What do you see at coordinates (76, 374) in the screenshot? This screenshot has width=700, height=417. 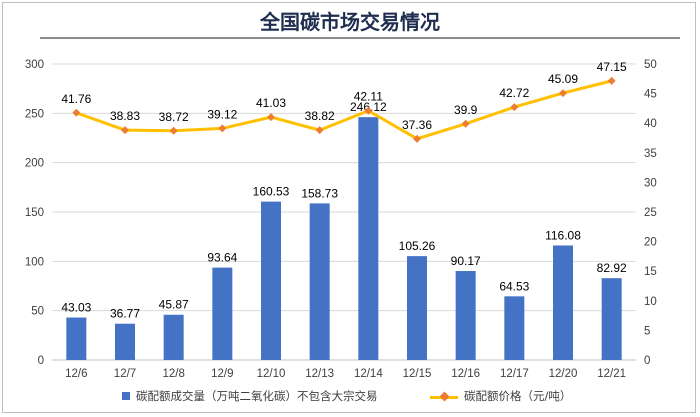 I see `x-tick-label: 12/6` at bounding box center [76, 374].